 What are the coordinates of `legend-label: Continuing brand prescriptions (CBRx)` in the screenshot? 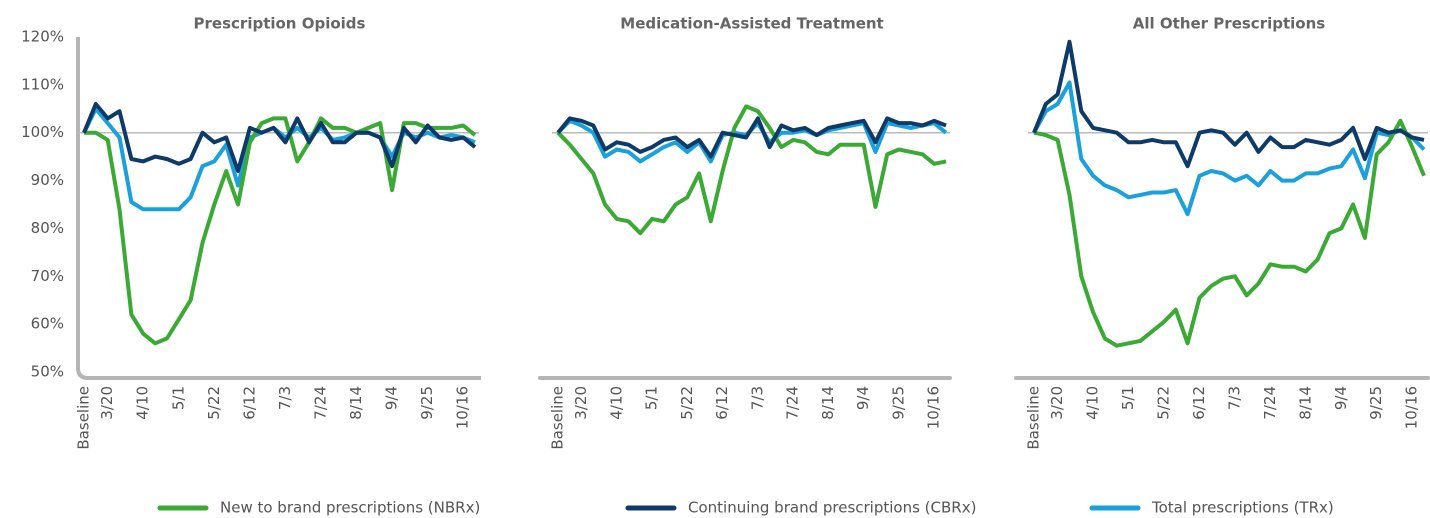 It's located at (832, 508).